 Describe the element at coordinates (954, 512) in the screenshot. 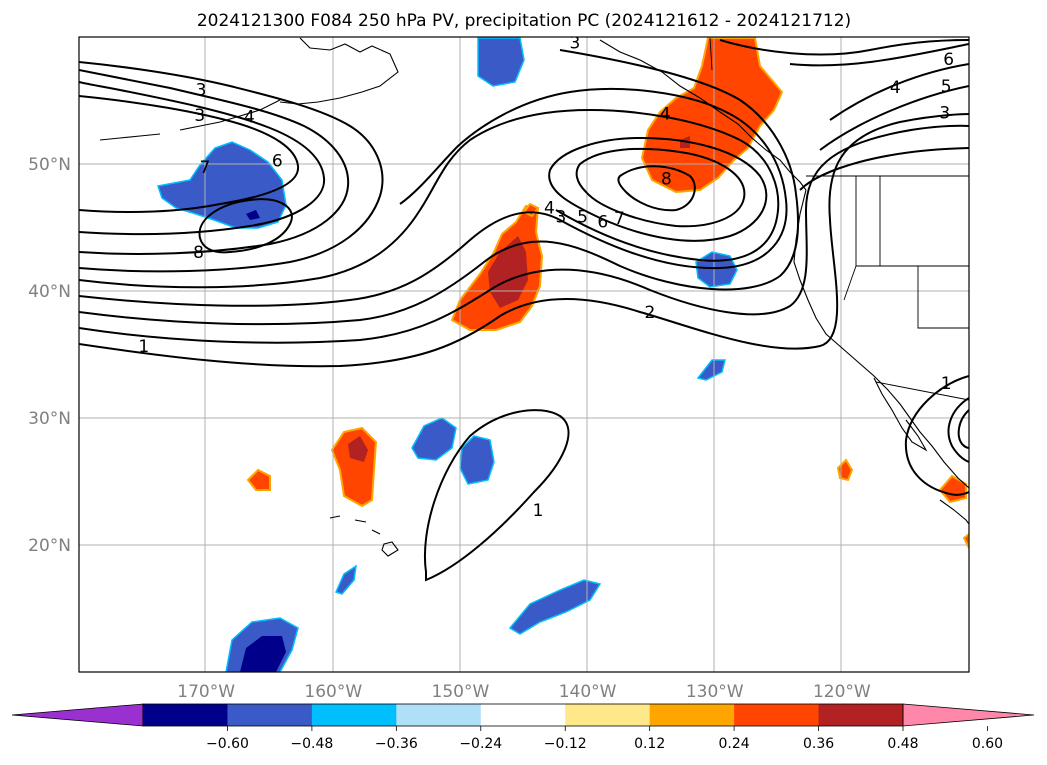

I see `coastline-mexico` at that location.